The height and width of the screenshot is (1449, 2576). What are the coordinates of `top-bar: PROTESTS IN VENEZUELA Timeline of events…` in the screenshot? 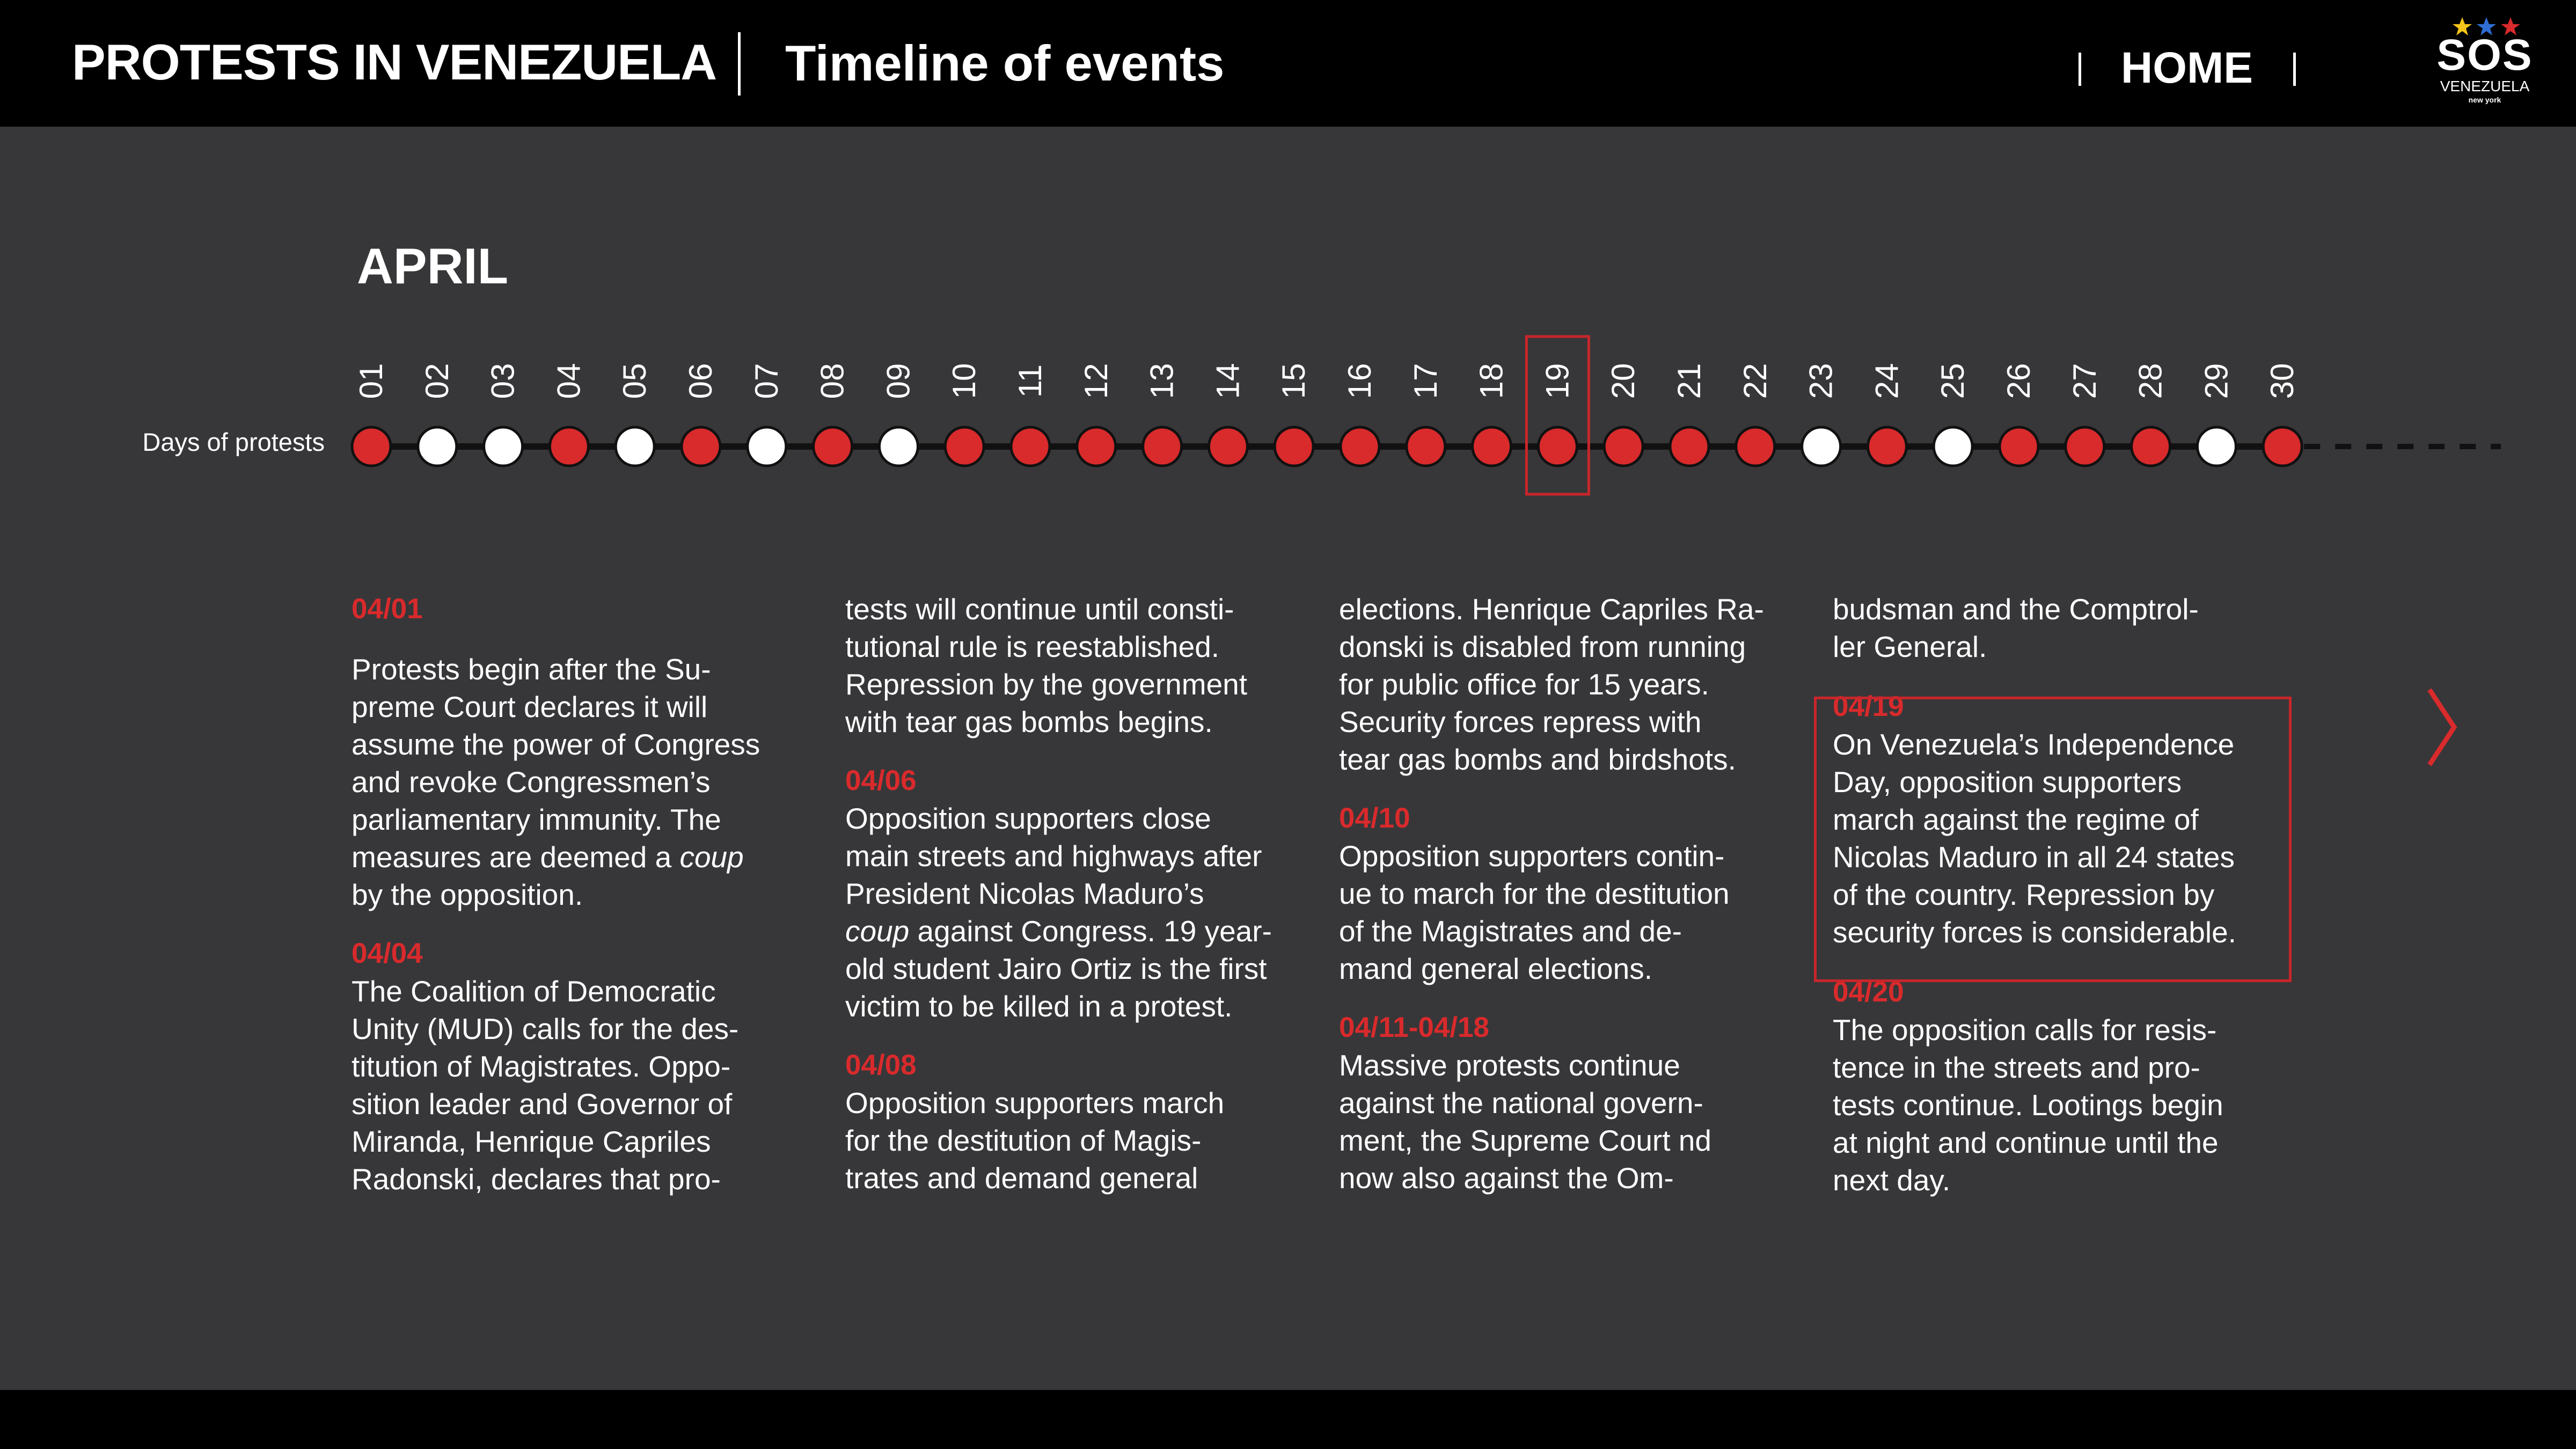 It's located at (1288, 63).